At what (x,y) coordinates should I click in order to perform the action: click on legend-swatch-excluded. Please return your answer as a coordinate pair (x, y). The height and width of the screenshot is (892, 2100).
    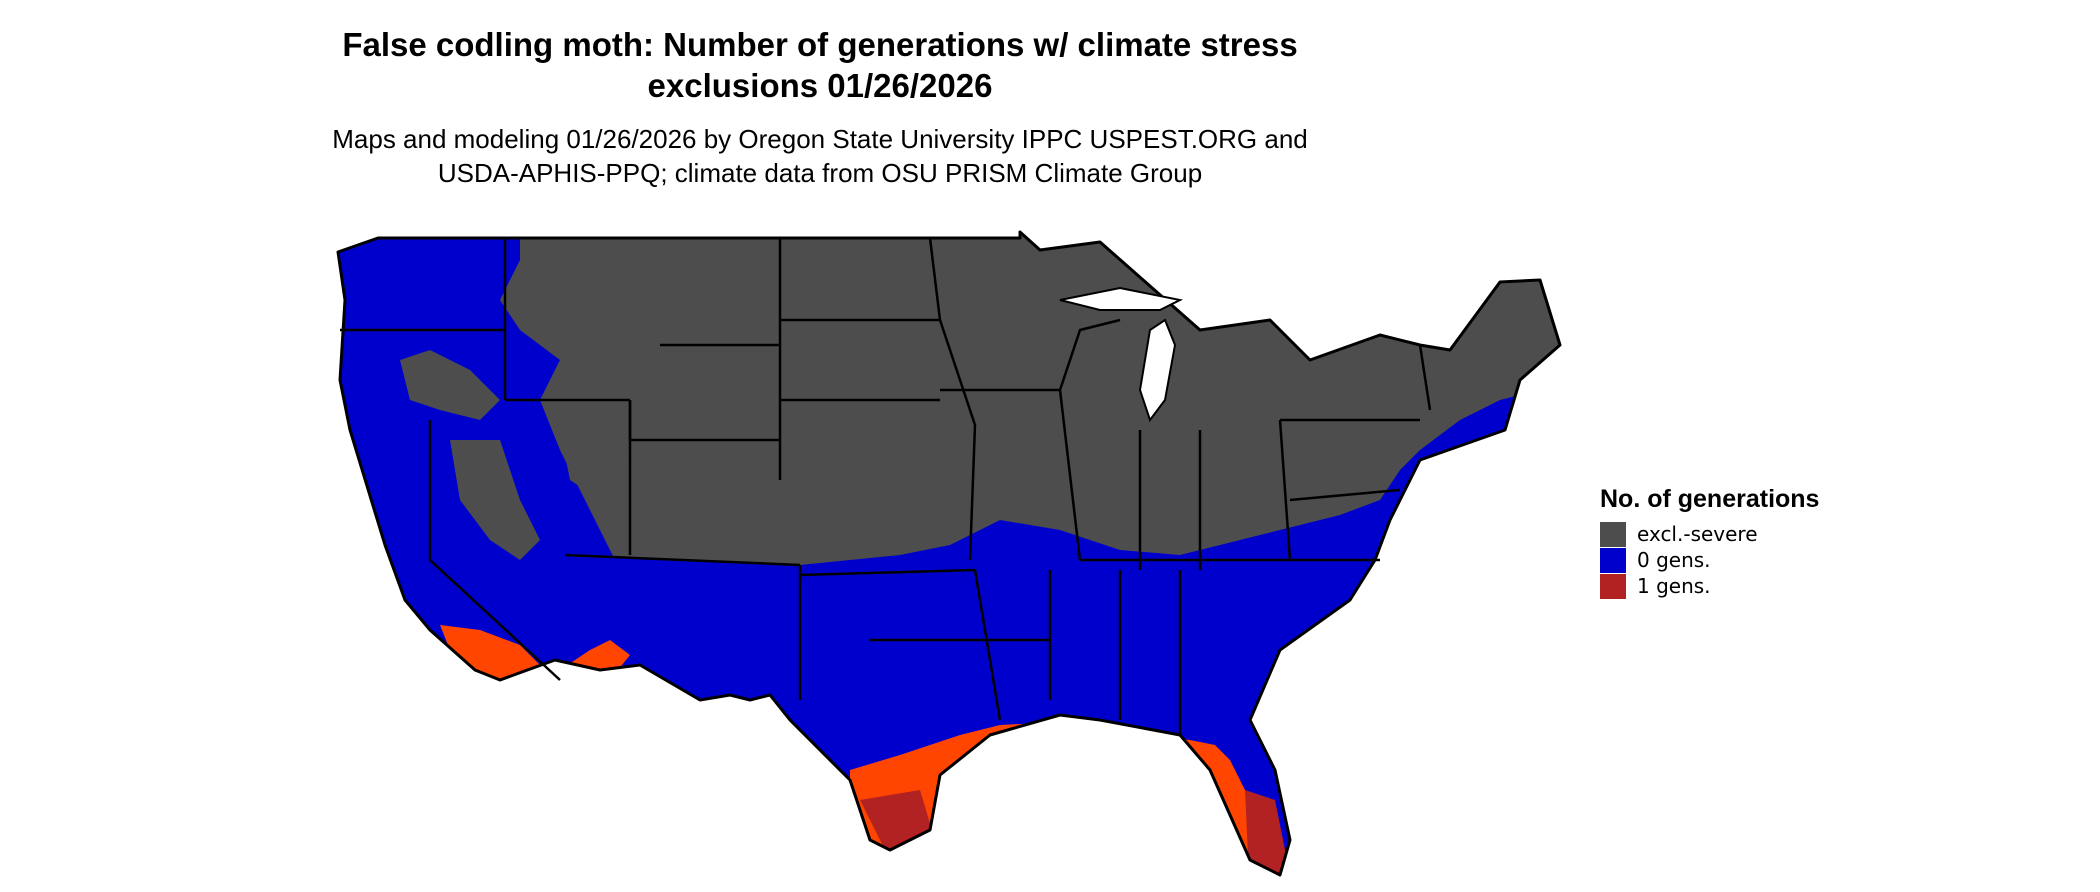
    Looking at the image, I should click on (1613, 534).